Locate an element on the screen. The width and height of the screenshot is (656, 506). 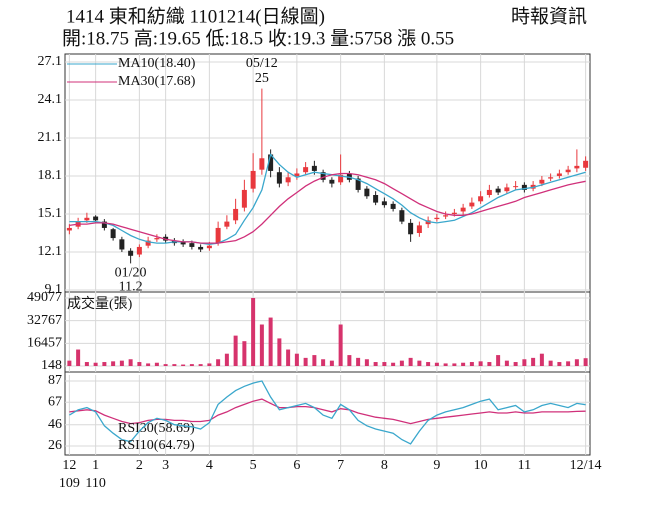
y-tick-label: 18.1 is located at coordinates (50, 175).